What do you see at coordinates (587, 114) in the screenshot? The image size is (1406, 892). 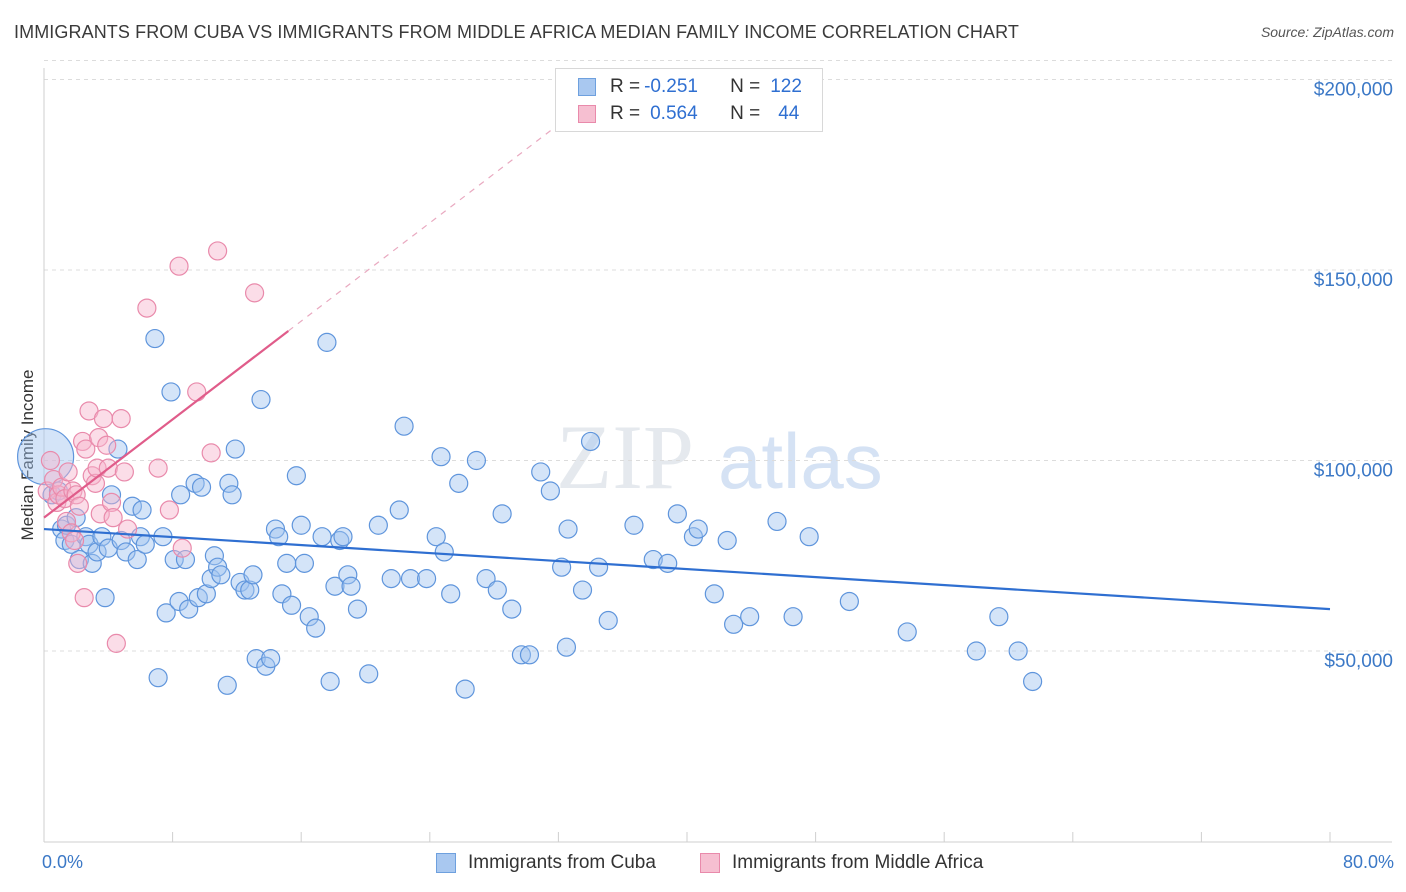 I see `legend-swatch-middle-africa` at bounding box center [587, 114].